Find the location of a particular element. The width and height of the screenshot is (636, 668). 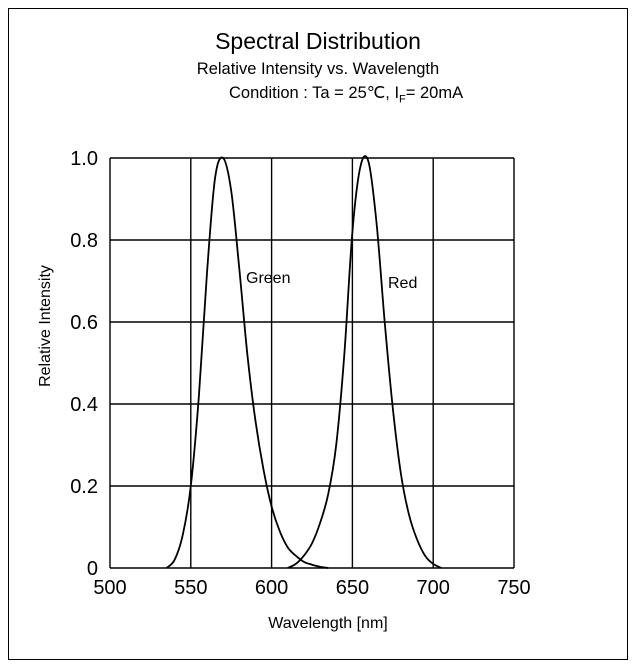

x-tick-label: 600 is located at coordinates (271, 588).